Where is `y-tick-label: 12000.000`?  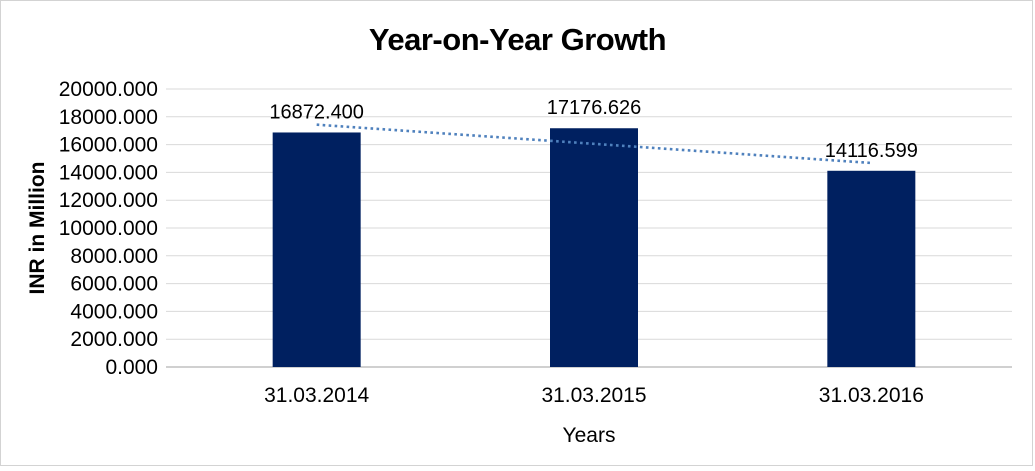
y-tick-label: 12000.000 is located at coordinates (108, 200).